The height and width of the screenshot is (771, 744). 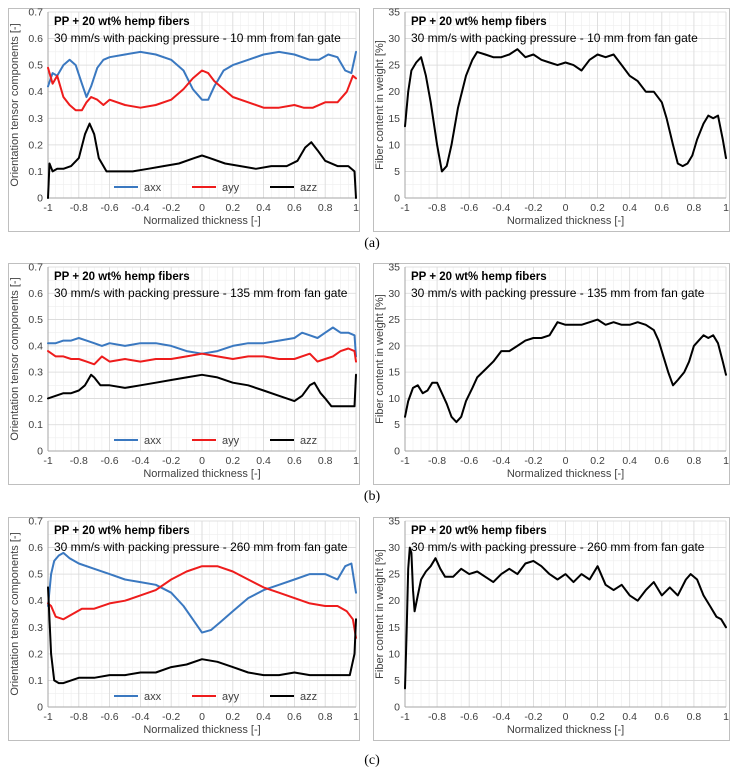 What do you see at coordinates (394, 320) in the screenshot?
I see `chart-3-y-tick-label: 25` at bounding box center [394, 320].